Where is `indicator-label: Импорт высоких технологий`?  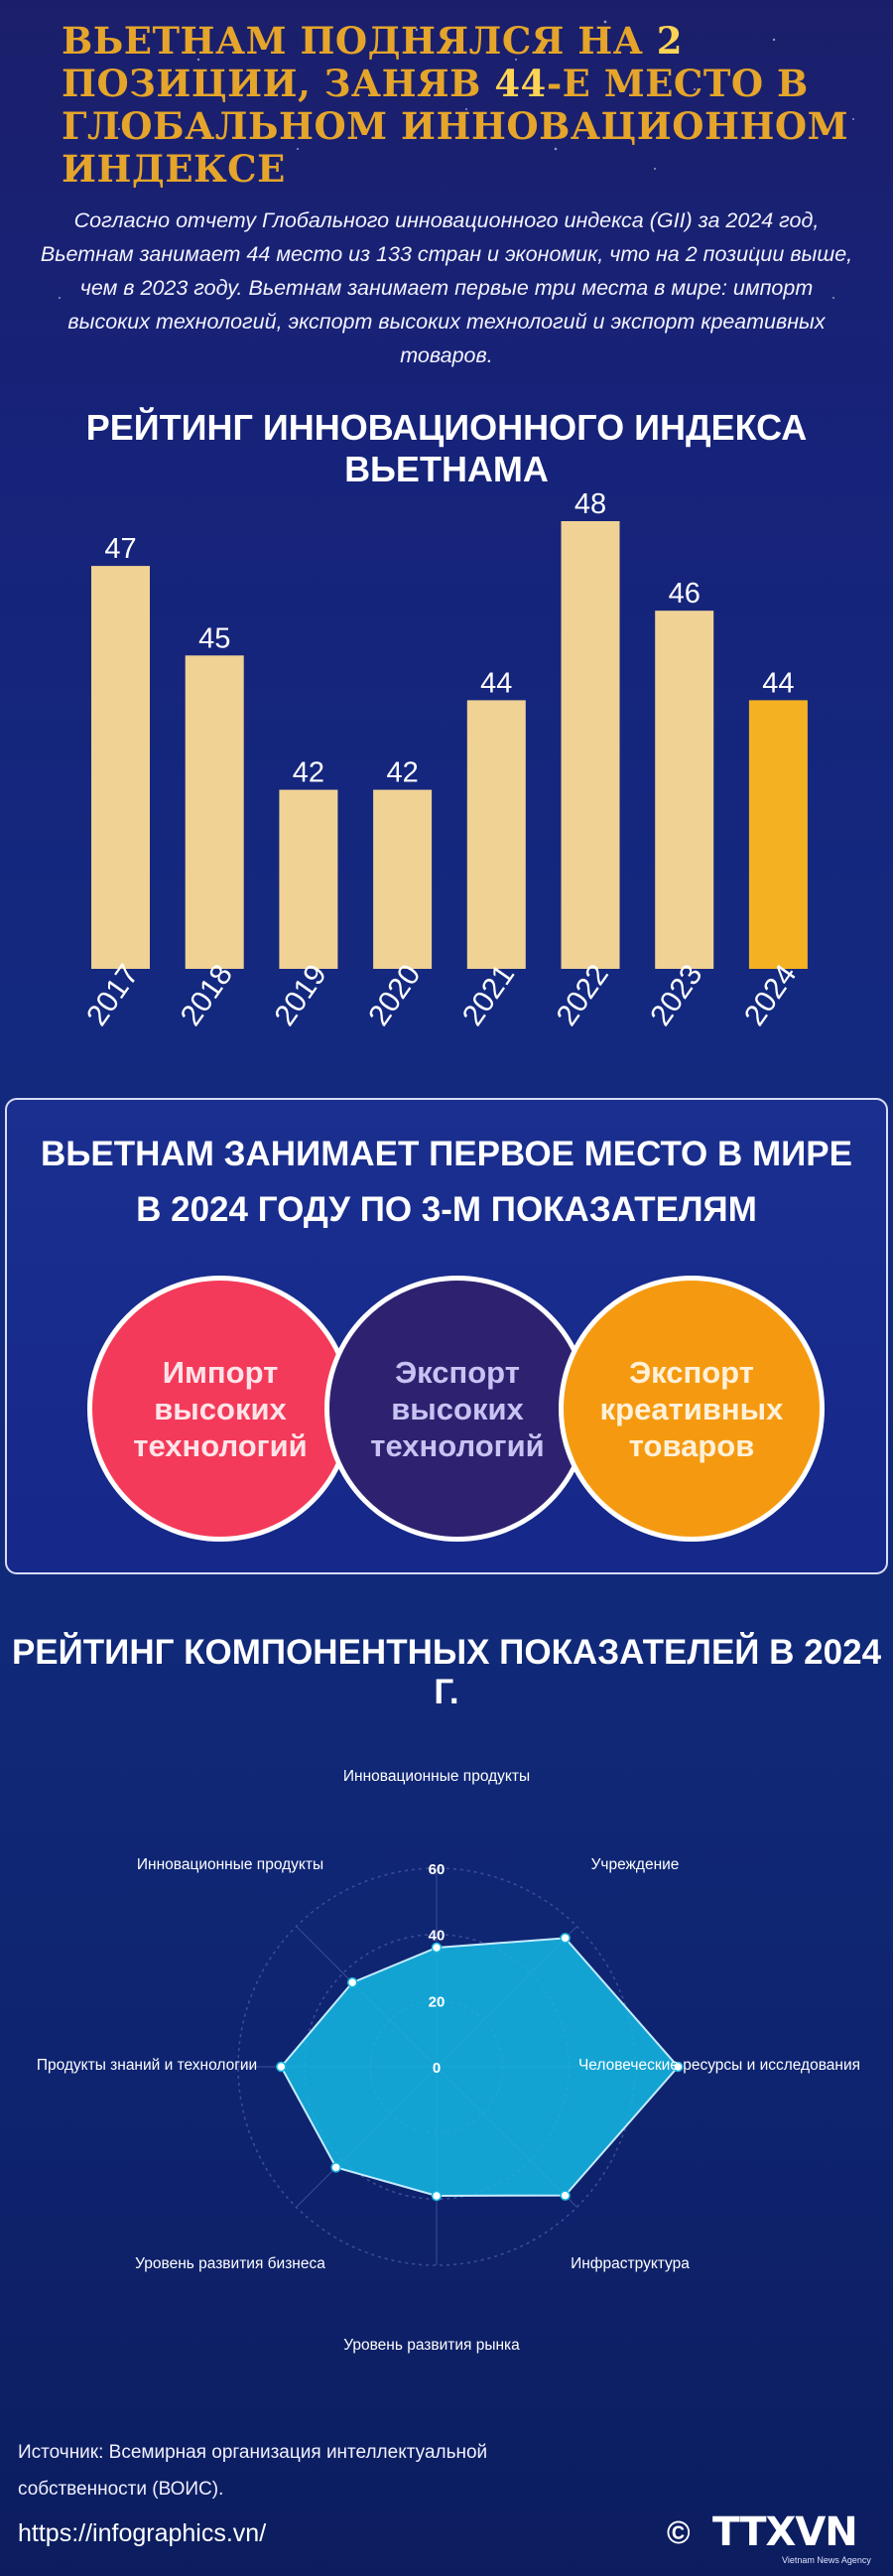 indicator-label: Импорт высоких технологий is located at coordinates (220, 1408).